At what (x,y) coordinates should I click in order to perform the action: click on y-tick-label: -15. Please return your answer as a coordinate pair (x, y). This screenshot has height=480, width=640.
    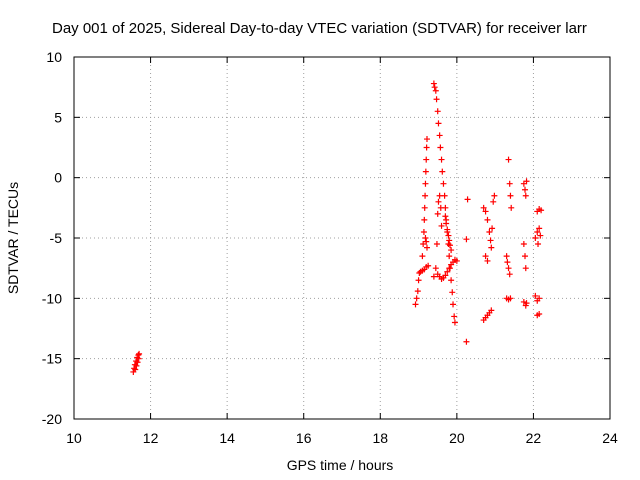
    Looking at the image, I should click on (52, 359).